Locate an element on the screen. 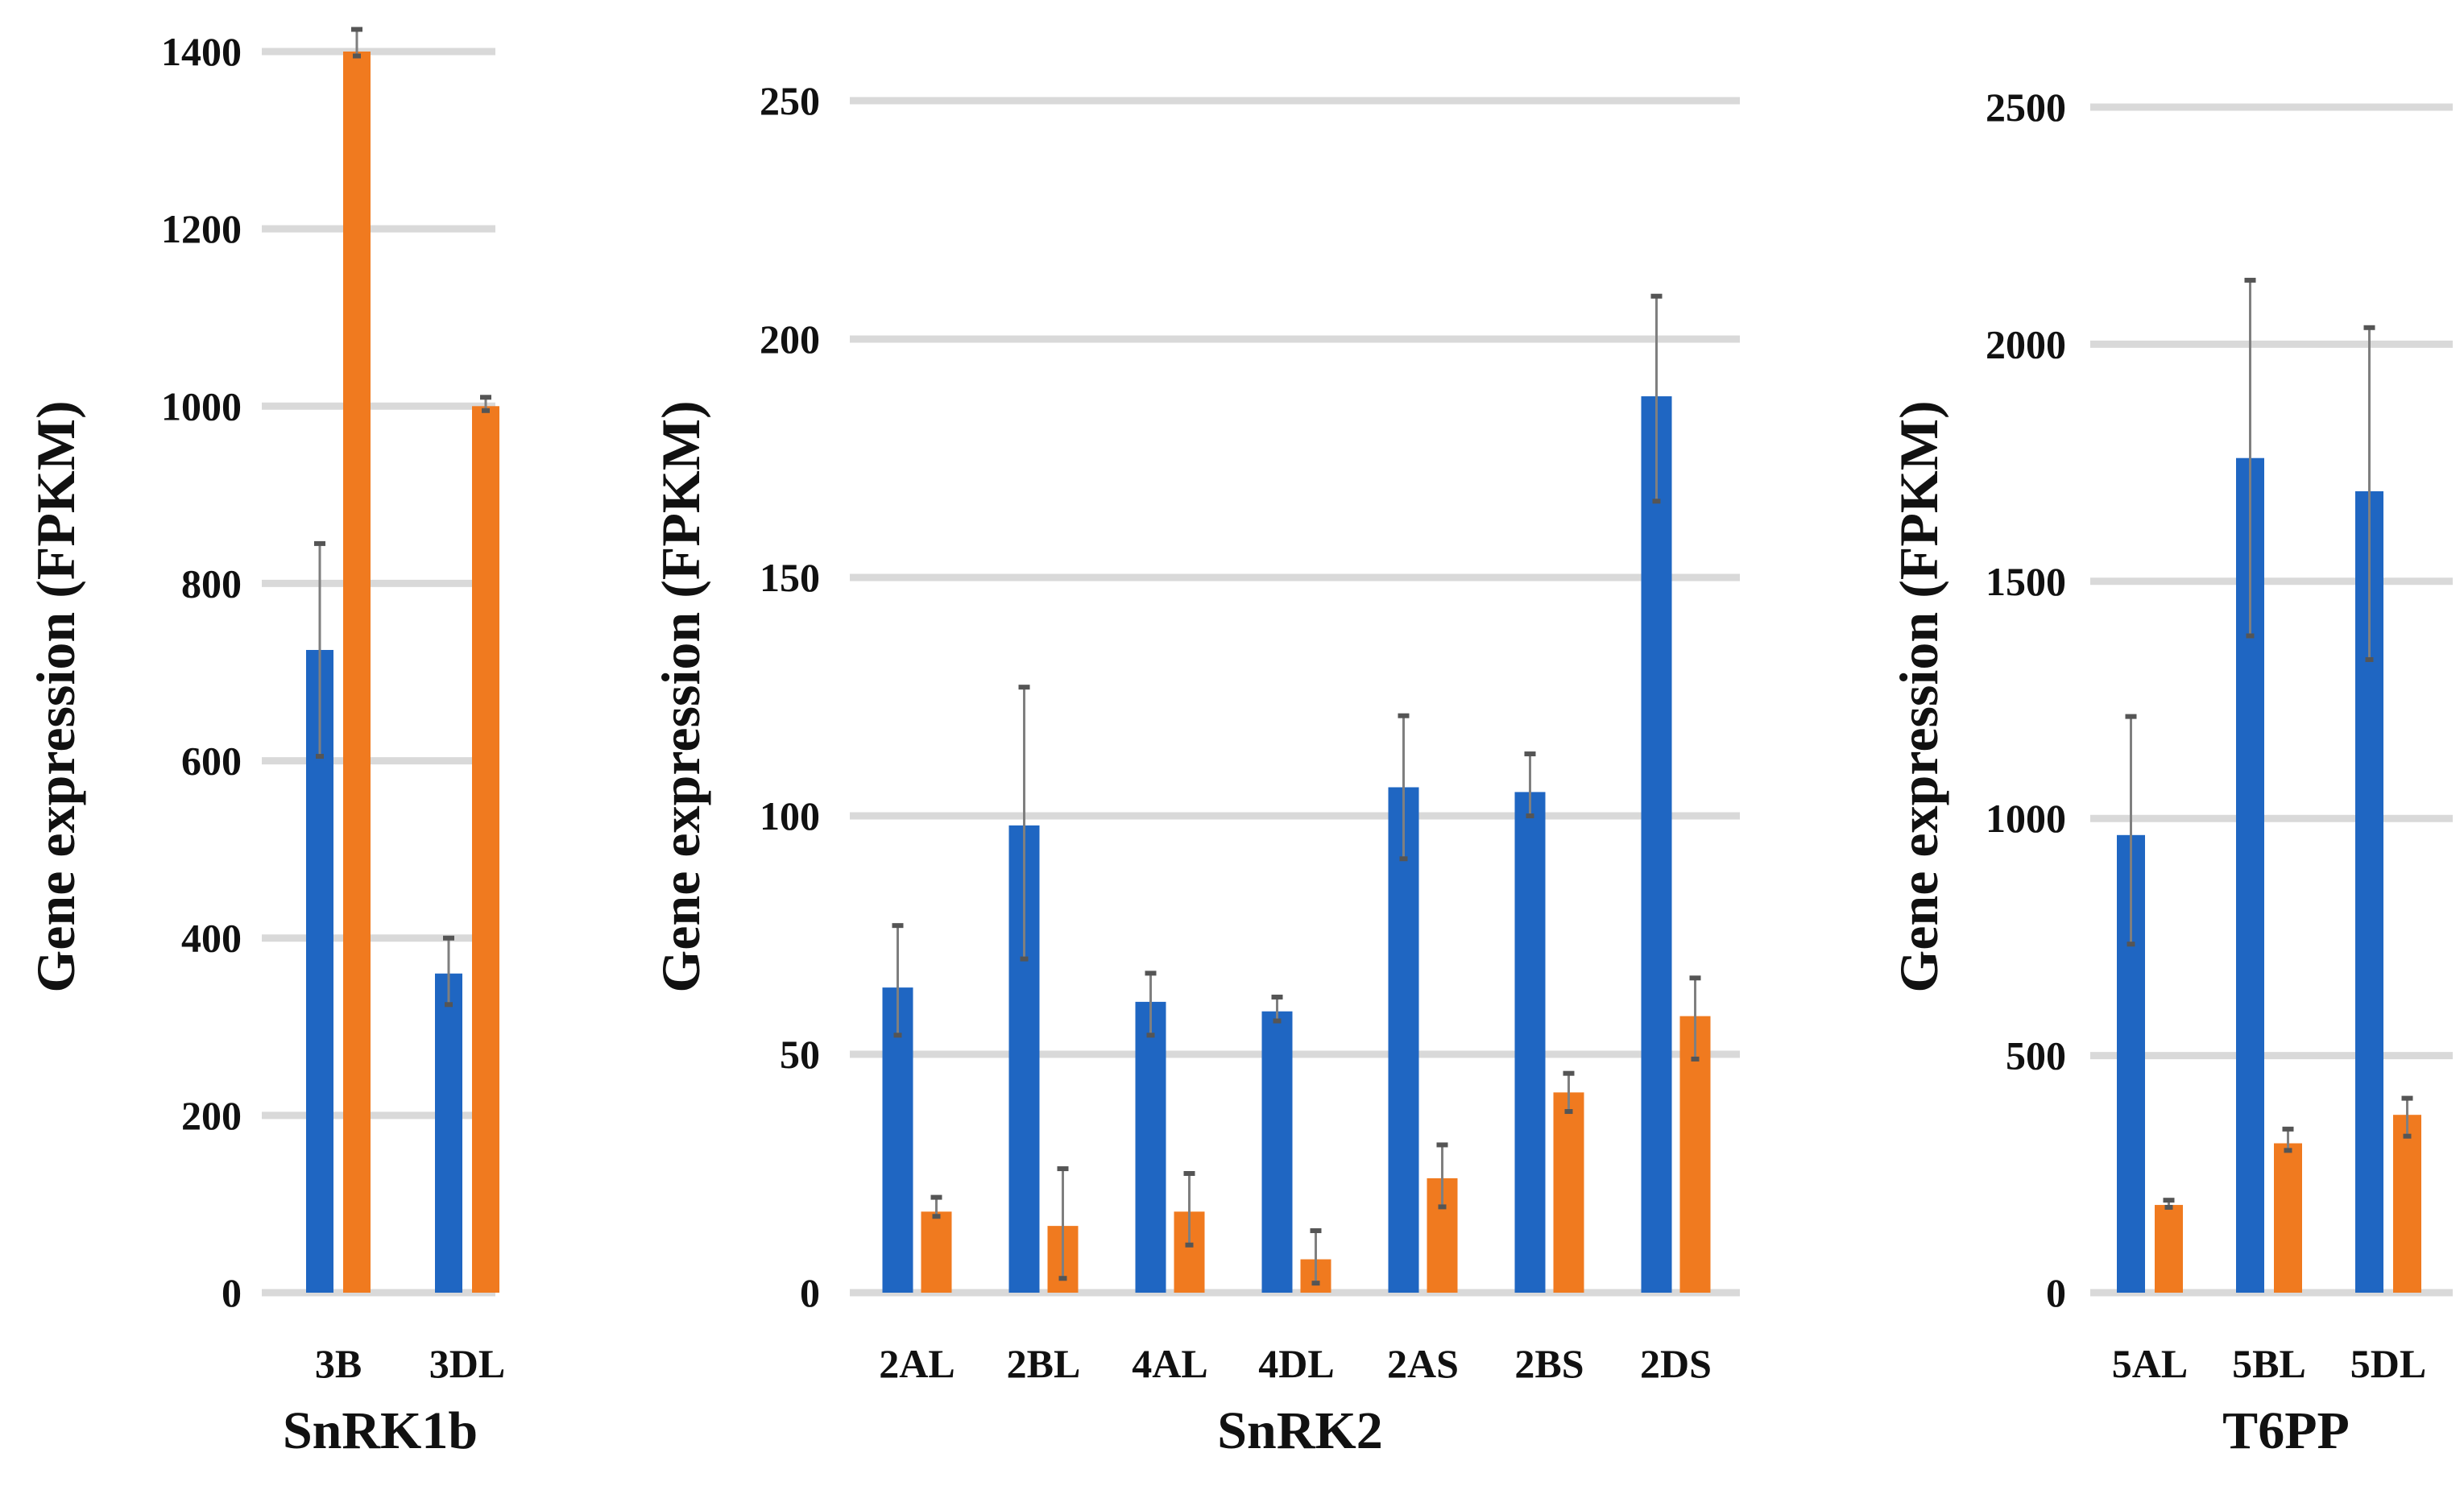 The height and width of the screenshot is (1490, 2464). chart-snrk2-y-tick-label: 100 is located at coordinates (790, 815).